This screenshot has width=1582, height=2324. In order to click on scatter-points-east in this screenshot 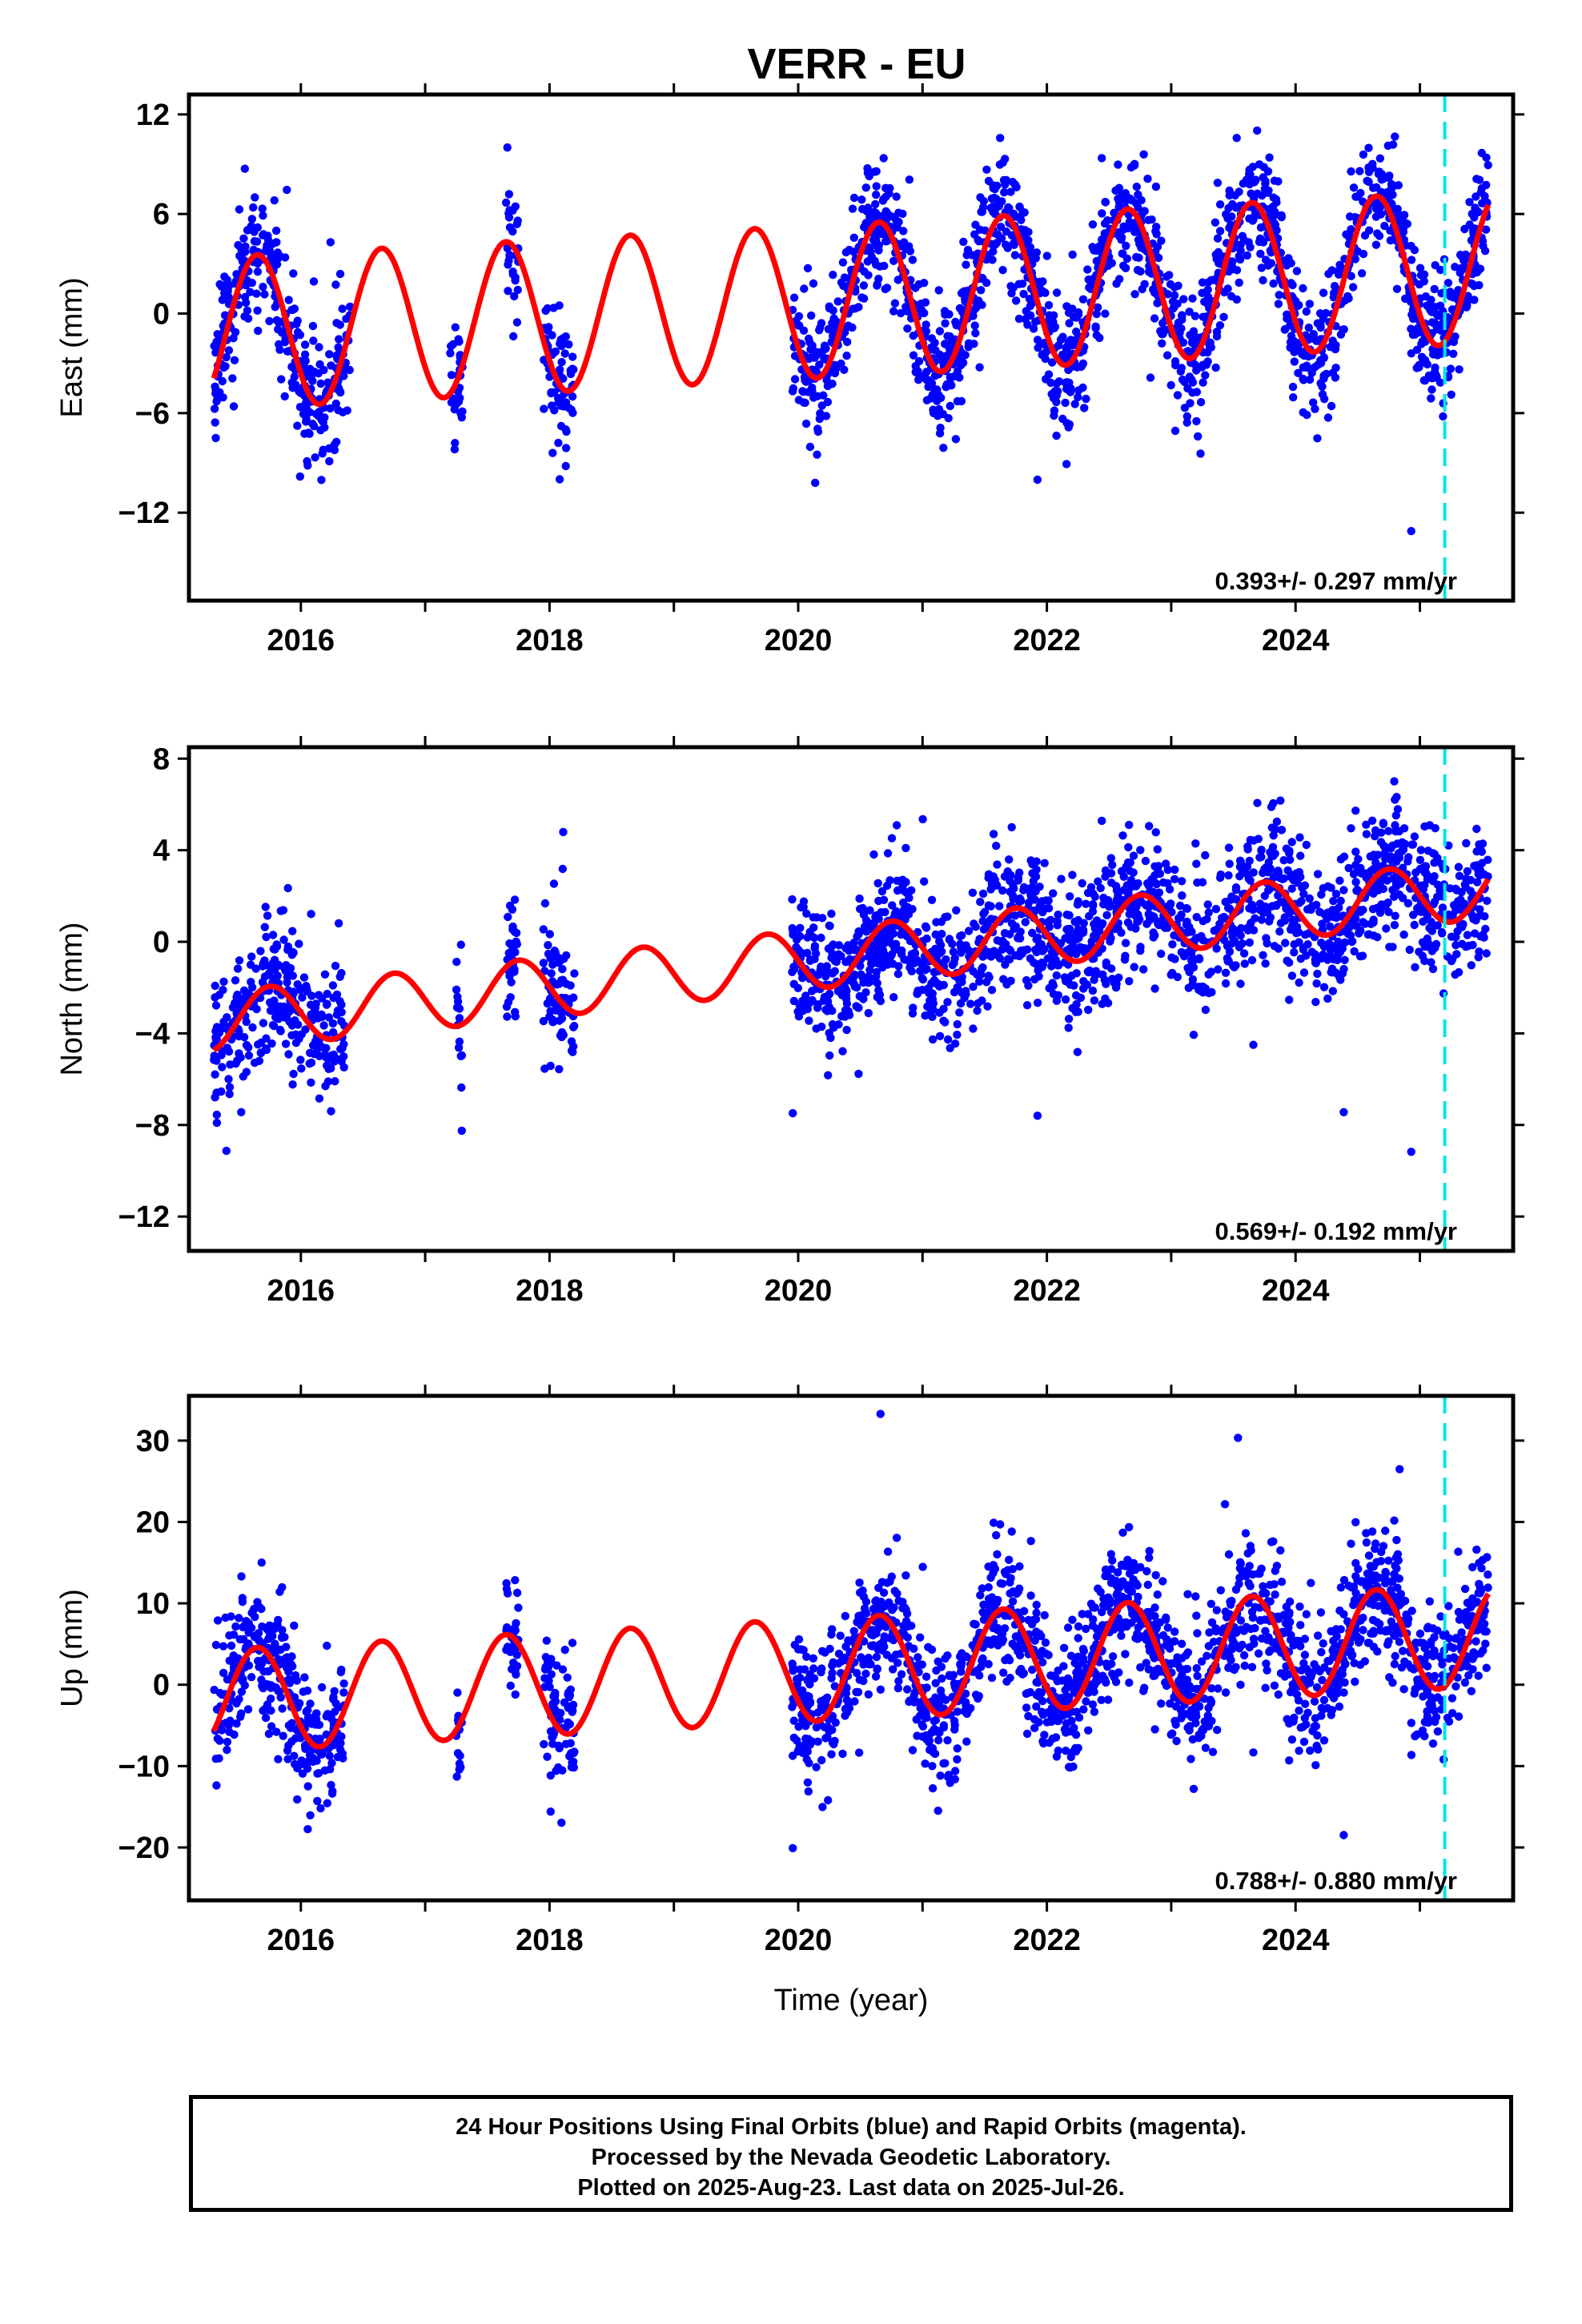, I will do `click(851, 331)`.